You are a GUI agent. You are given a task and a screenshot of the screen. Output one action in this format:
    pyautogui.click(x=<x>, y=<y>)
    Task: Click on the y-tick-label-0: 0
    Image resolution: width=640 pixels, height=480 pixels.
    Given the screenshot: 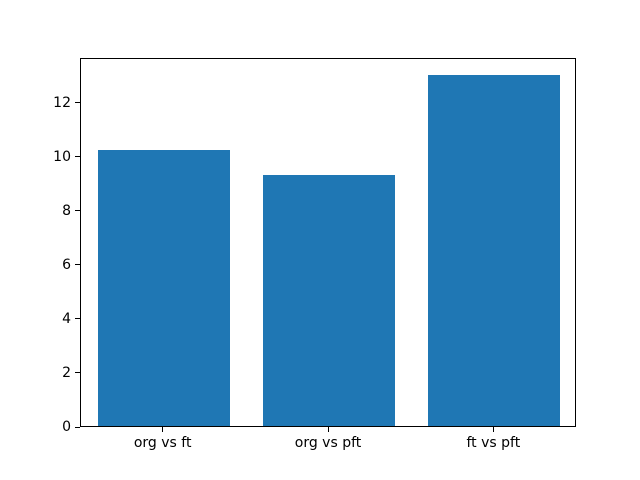 What is the action you would take?
    pyautogui.click(x=66, y=427)
    